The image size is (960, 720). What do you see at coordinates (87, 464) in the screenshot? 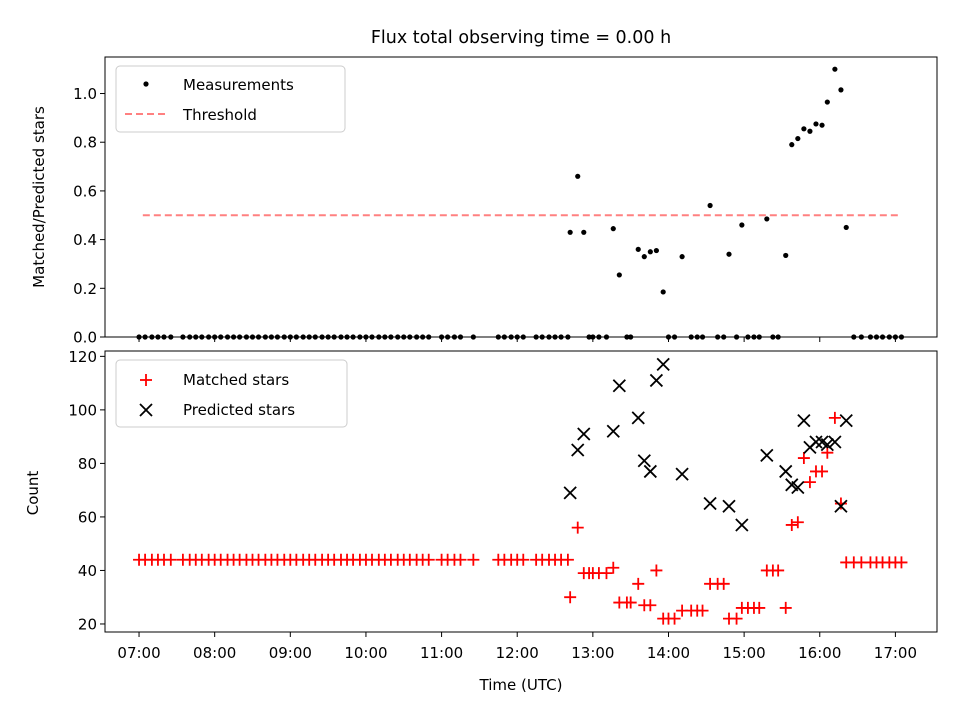
I see `count-y-tick-label: 80` at bounding box center [87, 464].